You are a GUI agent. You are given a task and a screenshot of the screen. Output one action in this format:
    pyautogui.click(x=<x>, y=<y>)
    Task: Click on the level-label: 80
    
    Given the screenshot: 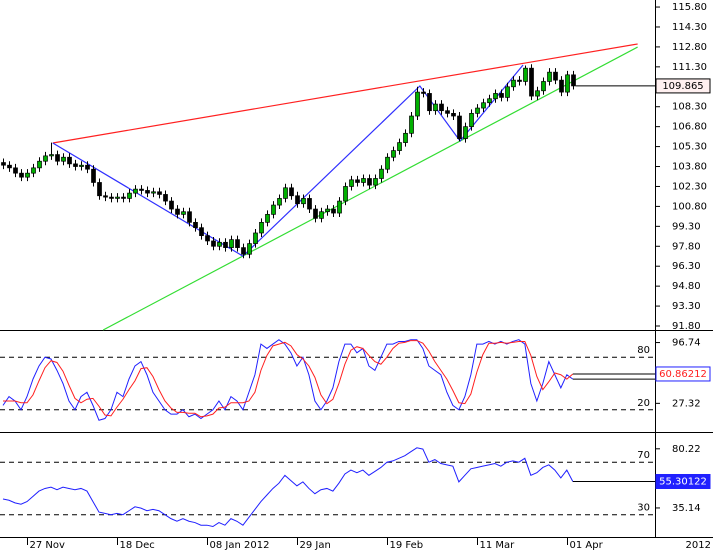 What is the action you would take?
    pyautogui.click(x=643, y=350)
    